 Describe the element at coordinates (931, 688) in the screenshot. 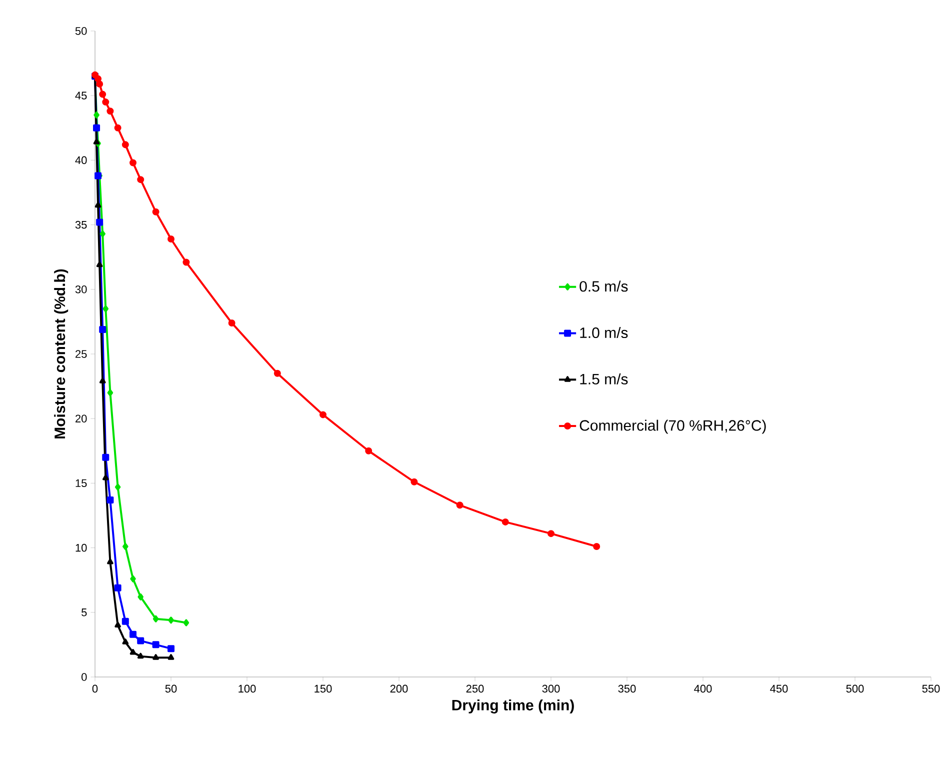

I see `x-tick-label: 550` at that location.